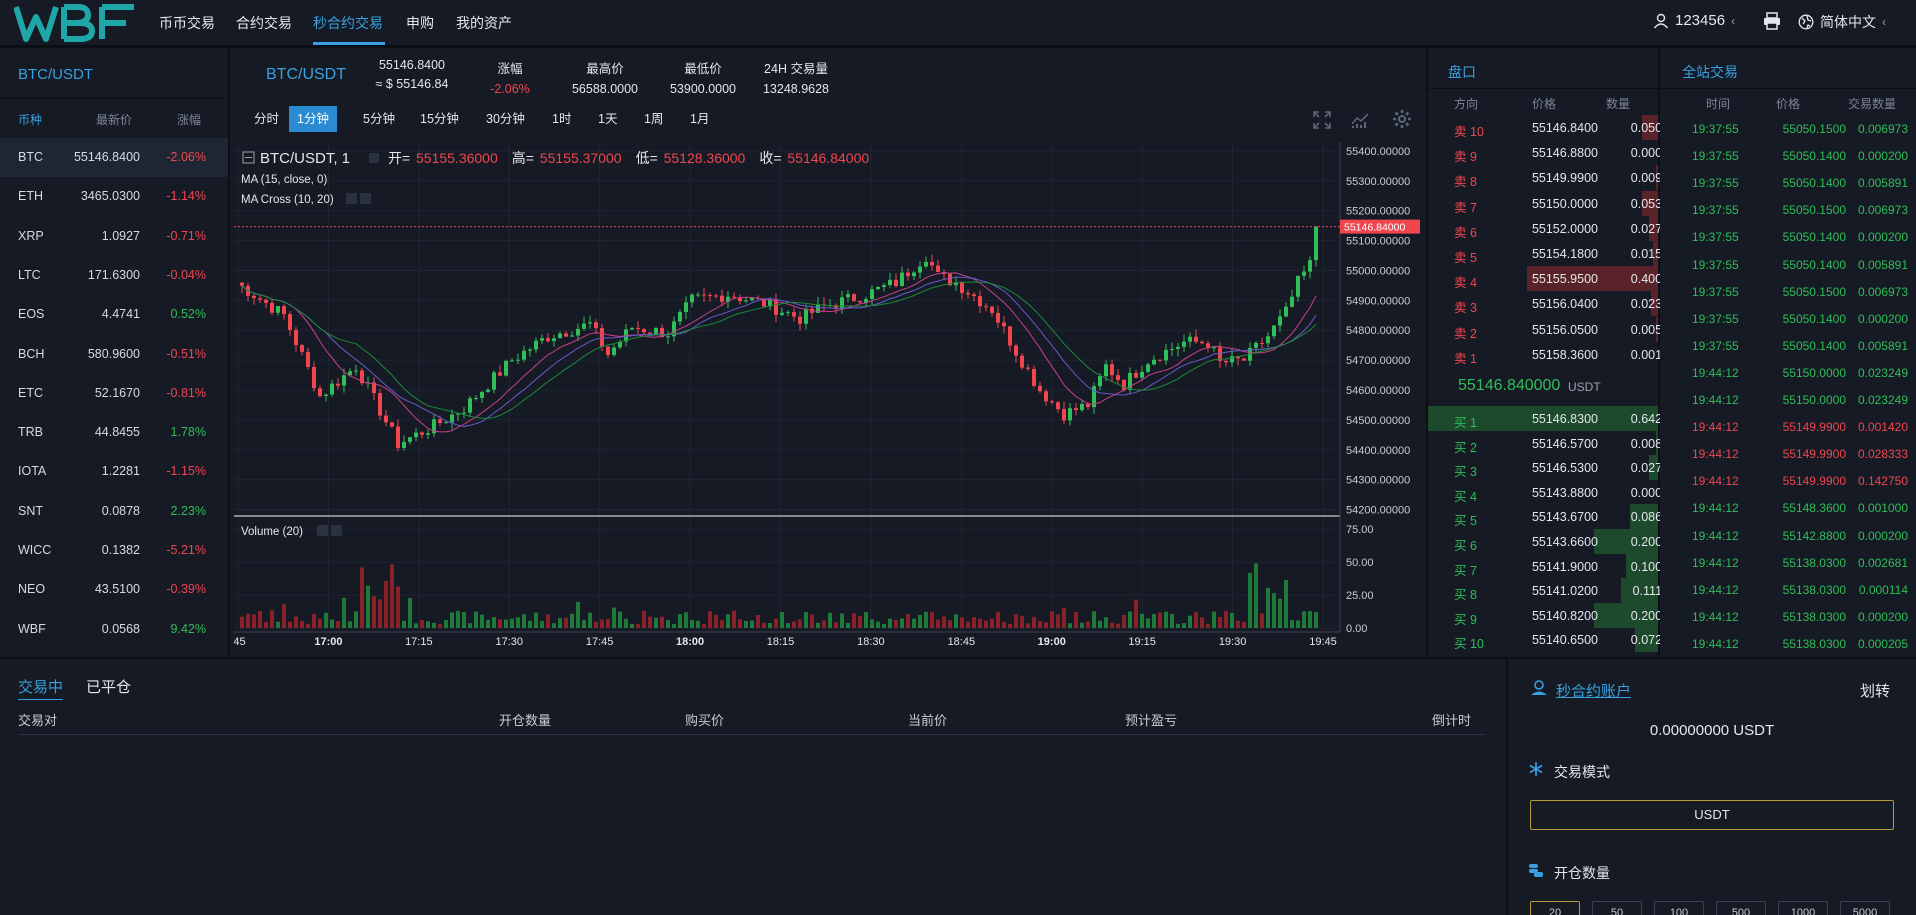 The image size is (1916, 915). I want to click on time-tick-label: :45, so click(240, 642).